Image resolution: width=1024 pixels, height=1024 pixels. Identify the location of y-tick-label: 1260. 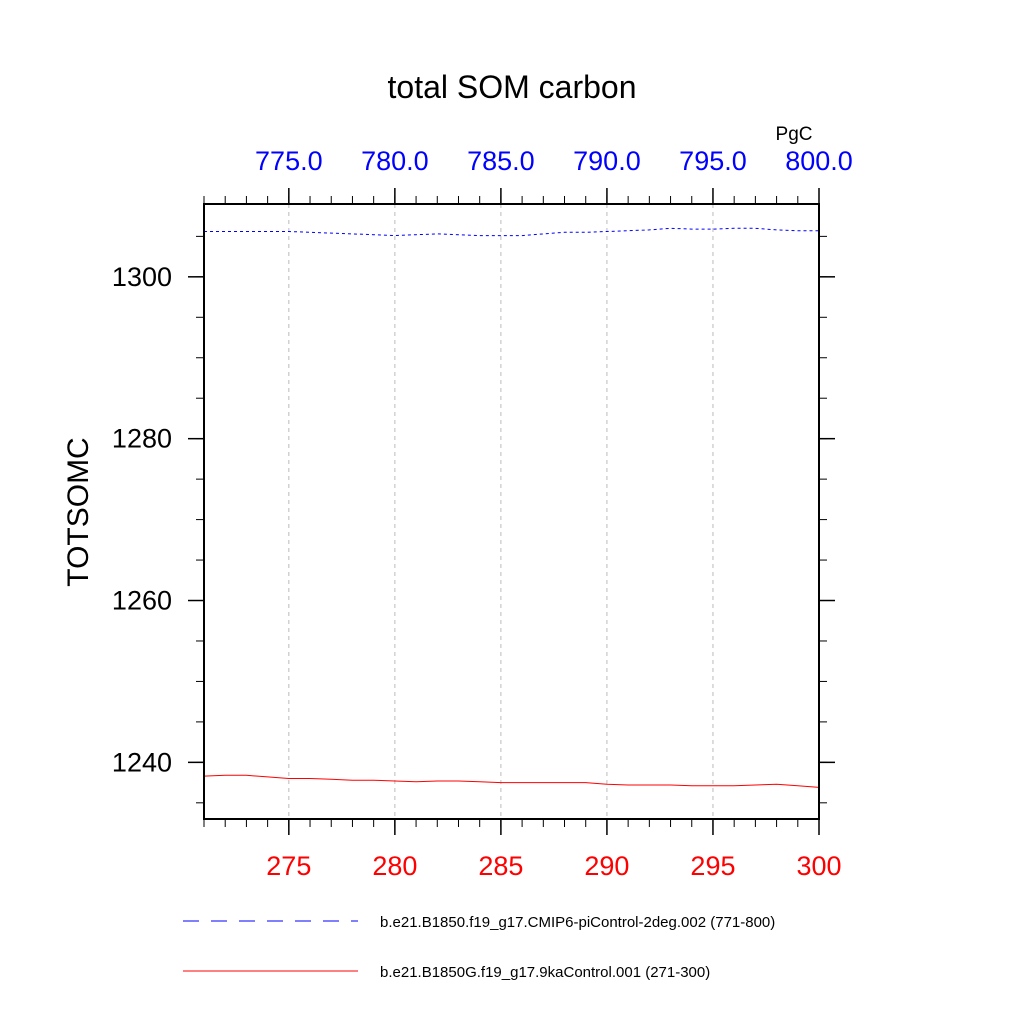
(142, 601).